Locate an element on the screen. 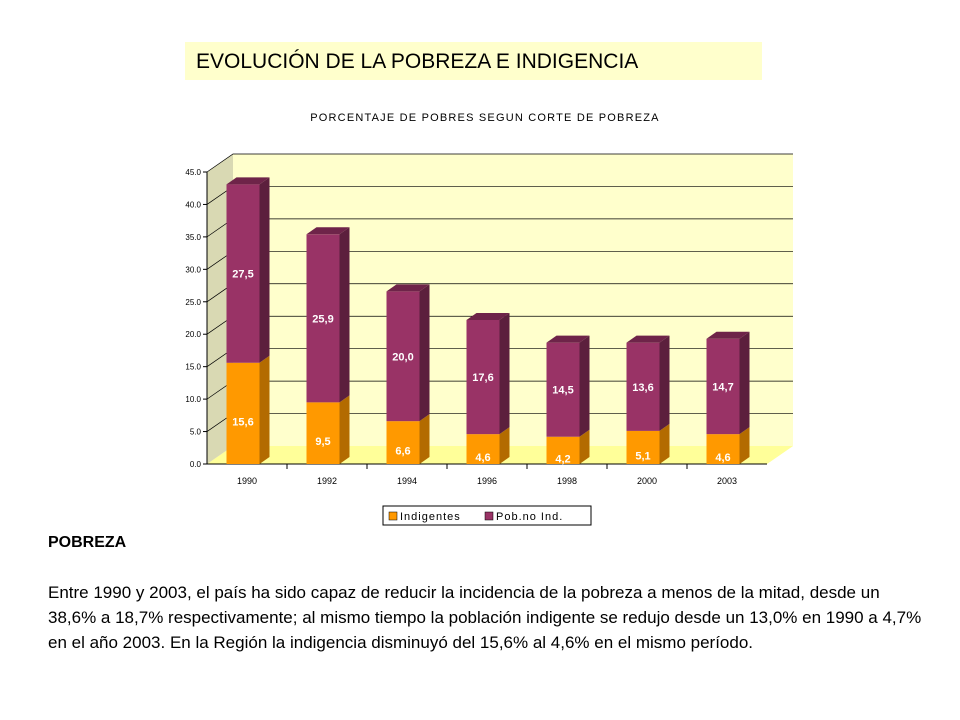 Image resolution: width=960 pixels, height=720 pixels. data-label-indigentes: 9,5 is located at coordinates (322, 442).